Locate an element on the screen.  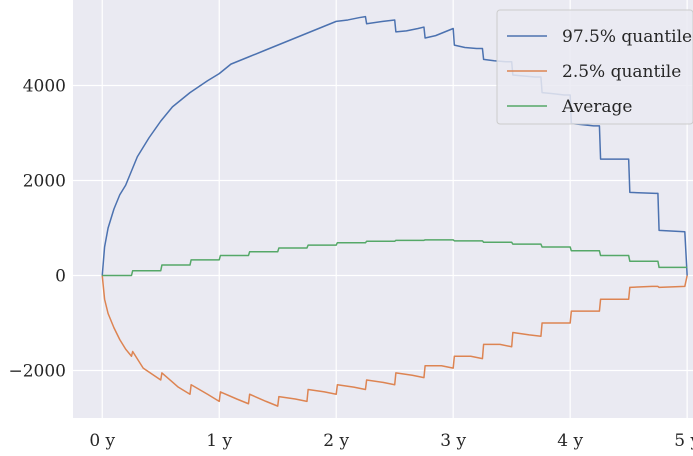
legend: 97.5% quantile 2.5% quantile Average is located at coordinates (594, 67).